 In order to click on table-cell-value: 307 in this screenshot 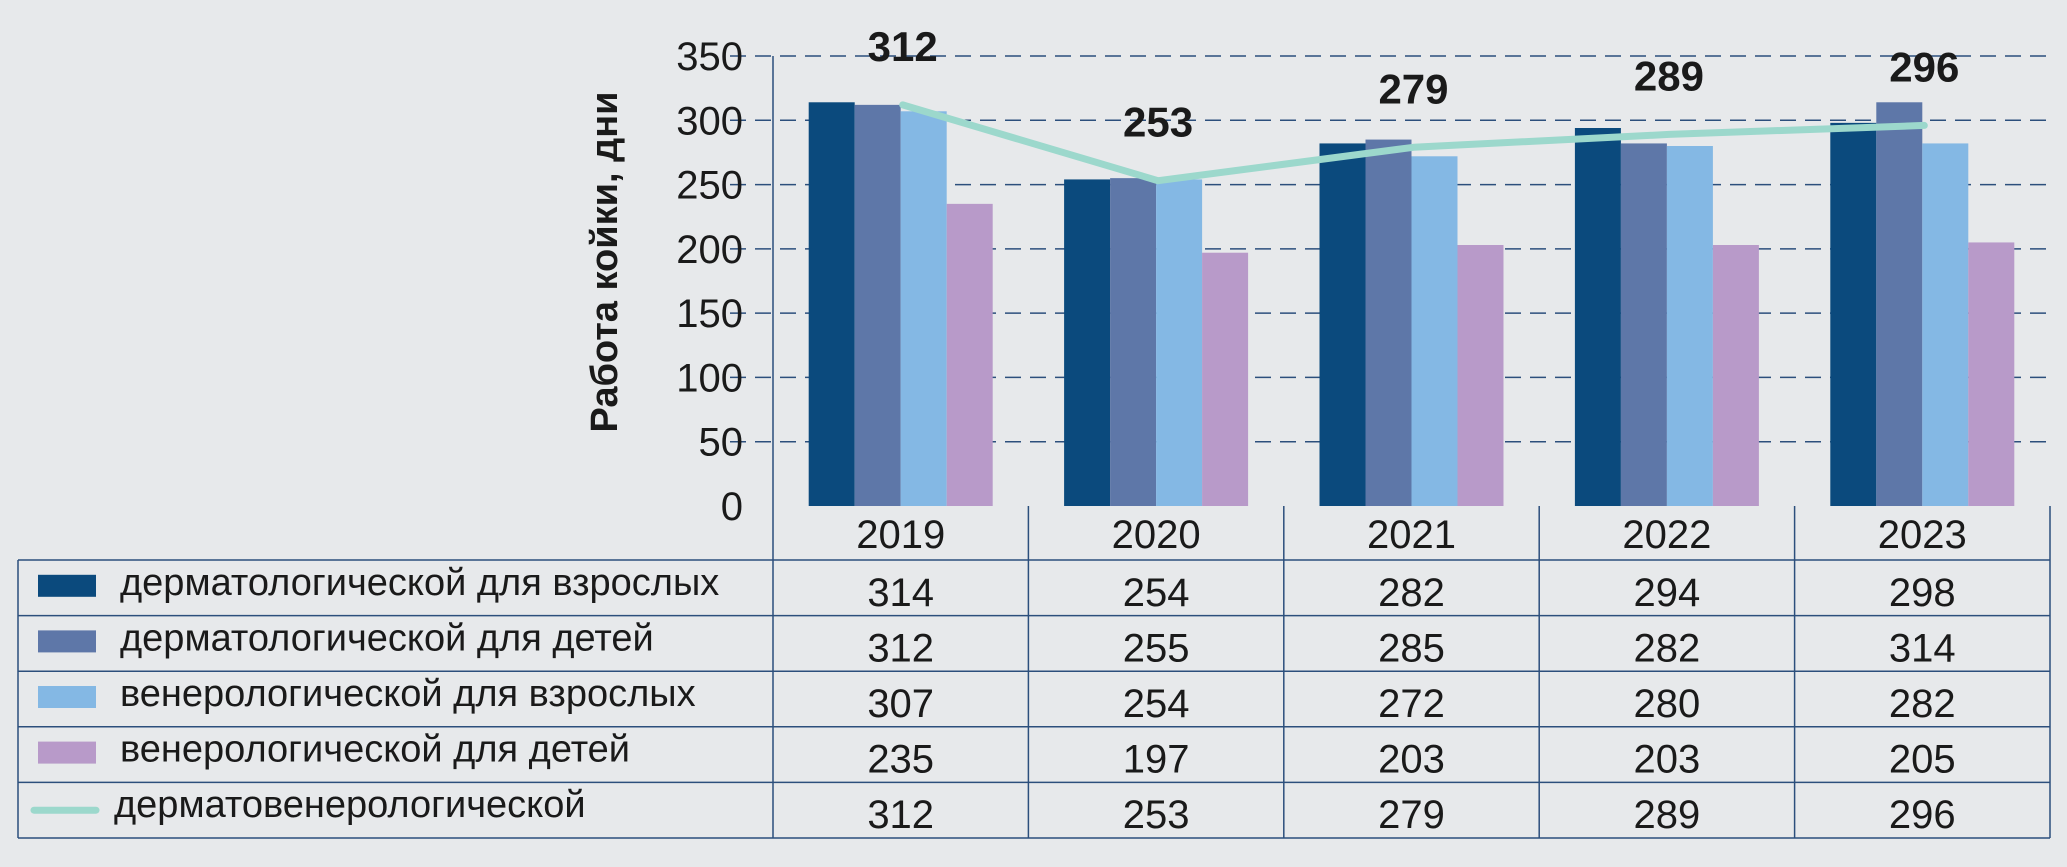, I will do `click(900, 704)`.